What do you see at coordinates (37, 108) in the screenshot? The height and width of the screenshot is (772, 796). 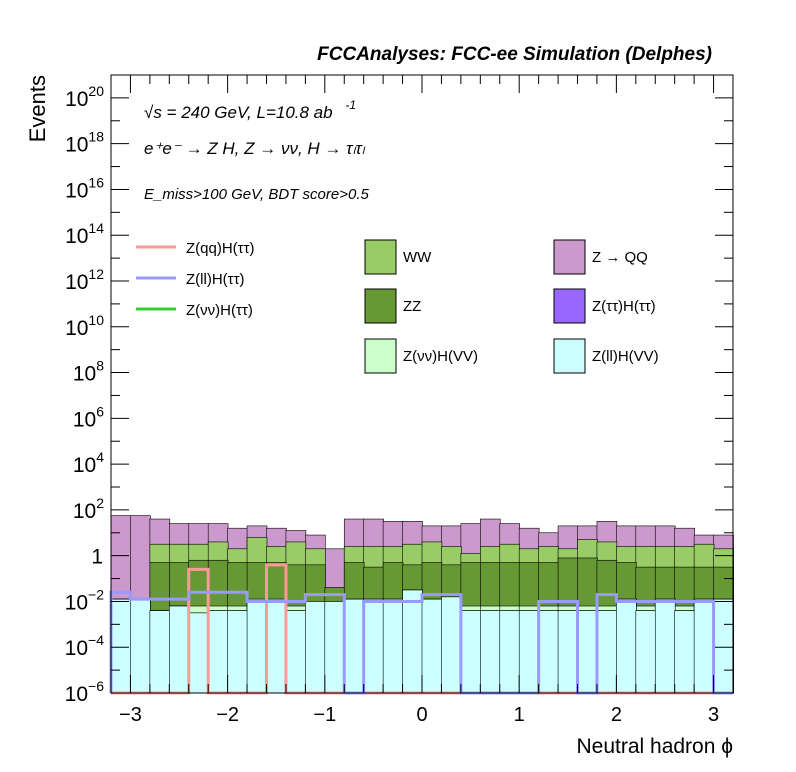 I see `y-axis-label: Events` at bounding box center [37, 108].